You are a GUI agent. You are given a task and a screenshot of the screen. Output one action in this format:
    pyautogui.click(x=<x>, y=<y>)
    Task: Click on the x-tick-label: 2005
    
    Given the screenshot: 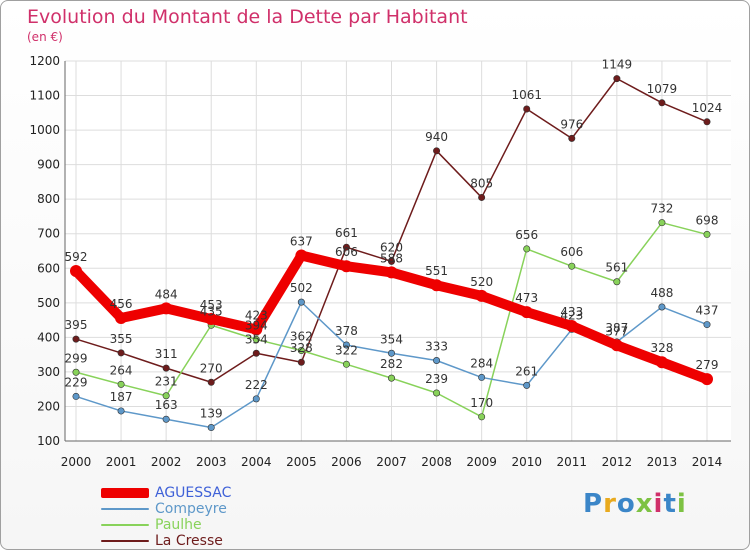 What is the action you would take?
    pyautogui.click(x=301, y=462)
    